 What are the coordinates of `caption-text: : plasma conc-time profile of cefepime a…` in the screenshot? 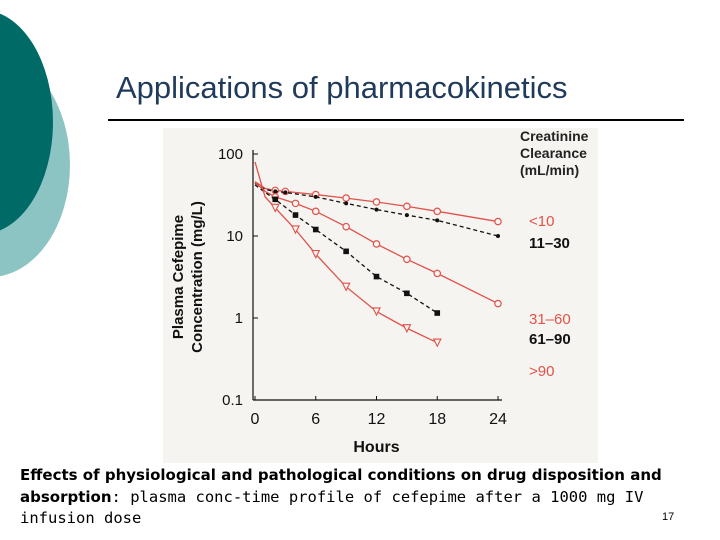 It's located at (332, 507).